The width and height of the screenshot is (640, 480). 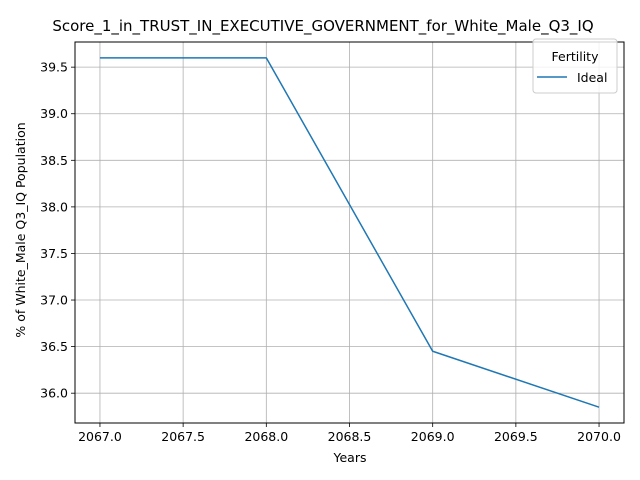 I want to click on x-tick-label: 2068.0, so click(x=266, y=436).